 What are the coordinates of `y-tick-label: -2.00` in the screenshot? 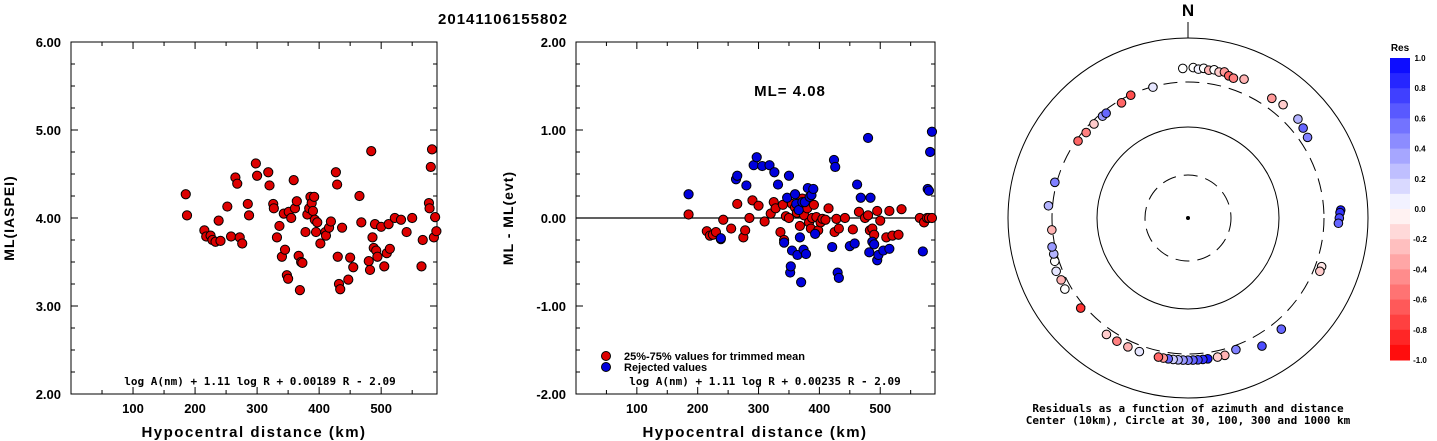 It's located at (551, 394).